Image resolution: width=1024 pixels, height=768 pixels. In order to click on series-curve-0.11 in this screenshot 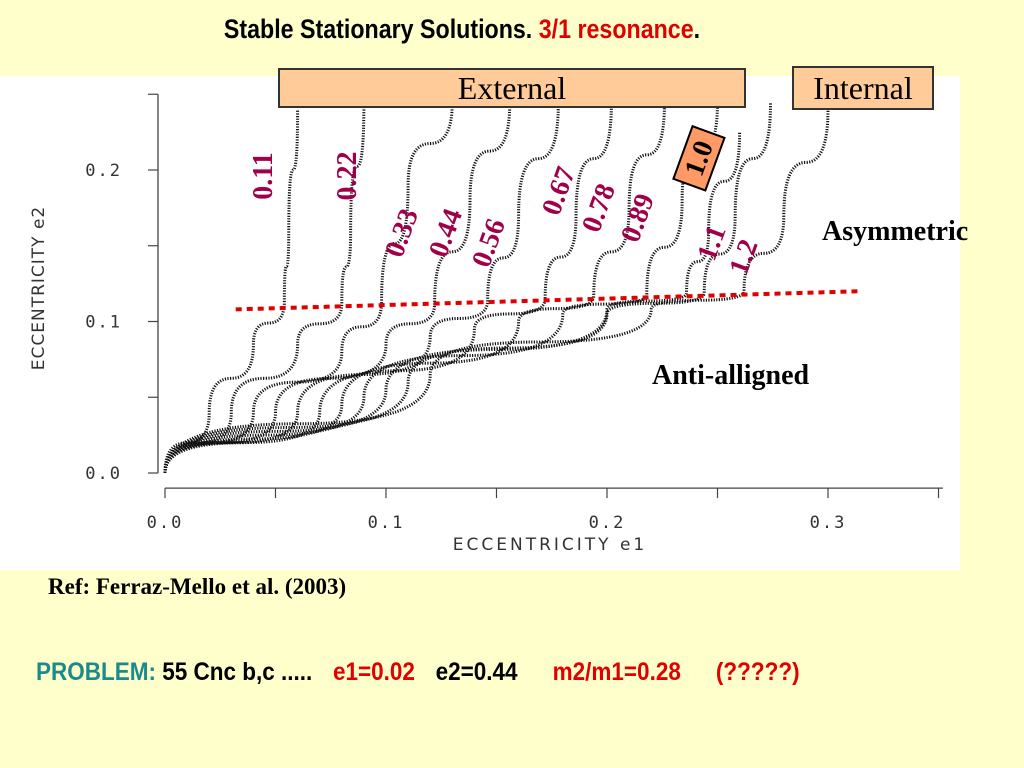, I will do `click(231, 291)`.